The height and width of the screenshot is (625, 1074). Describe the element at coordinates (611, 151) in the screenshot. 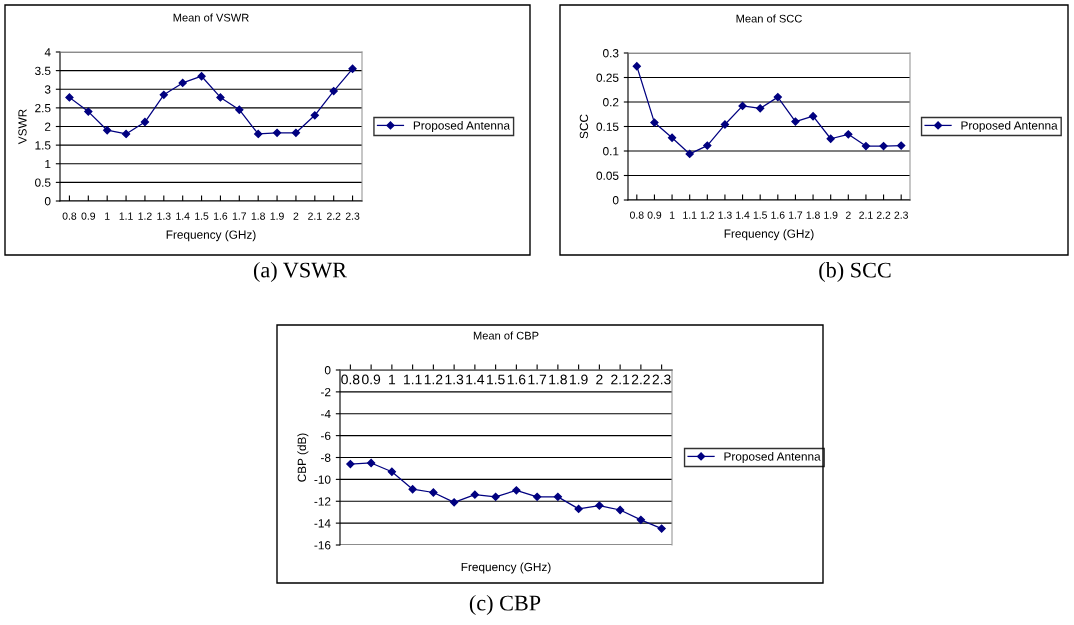

I see `y-tick-label: 0.1` at that location.